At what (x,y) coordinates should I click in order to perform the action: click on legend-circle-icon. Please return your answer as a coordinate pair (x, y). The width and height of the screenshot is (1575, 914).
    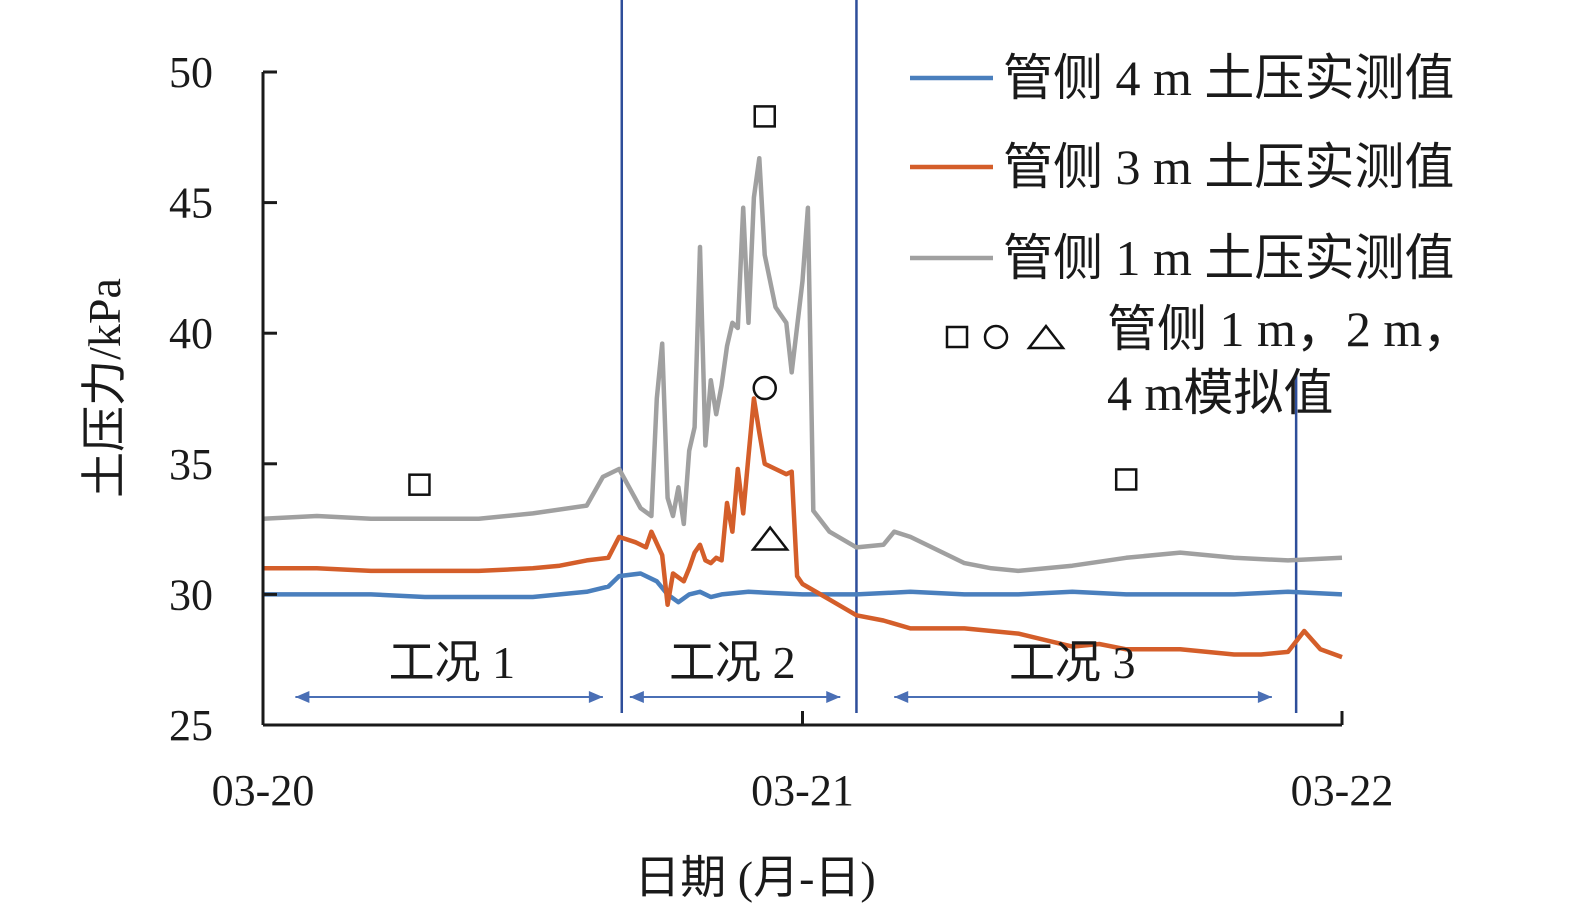
    Looking at the image, I should click on (996, 337).